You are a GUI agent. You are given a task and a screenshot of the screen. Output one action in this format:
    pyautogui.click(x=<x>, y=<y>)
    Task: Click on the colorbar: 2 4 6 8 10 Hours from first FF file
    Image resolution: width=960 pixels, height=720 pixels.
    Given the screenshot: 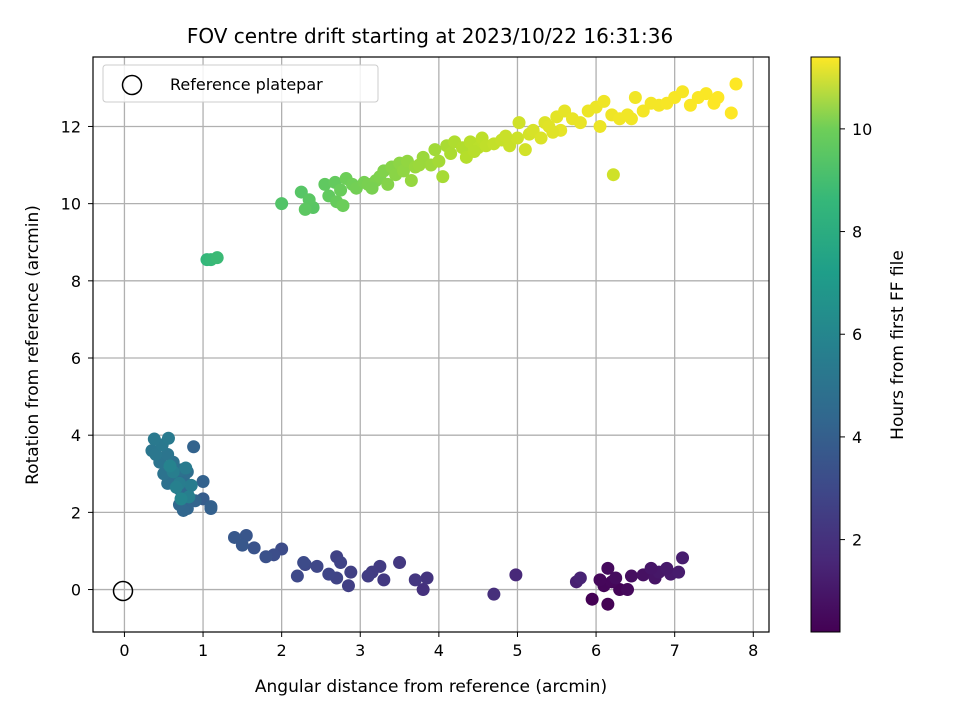 What is the action you would take?
    pyautogui.click(x=859, y=344)
    